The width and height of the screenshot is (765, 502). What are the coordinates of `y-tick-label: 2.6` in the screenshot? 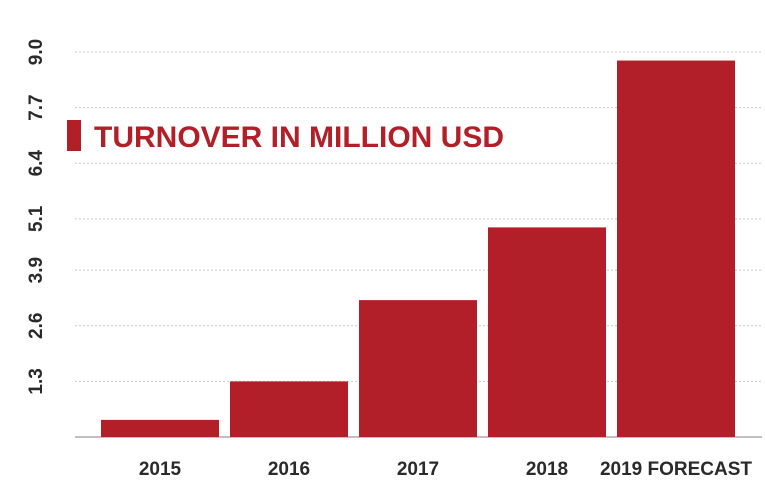 It's located at (36, 326).